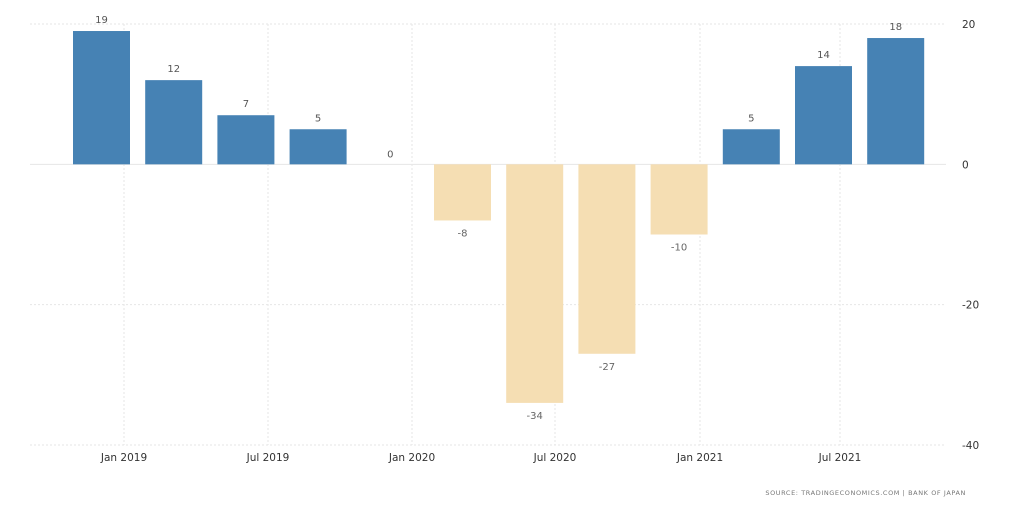 Image resolution: width=1024 pixels, height=512 pixels. I want to click on y-axis: 20 0 -20 -40, so click(970, 235).